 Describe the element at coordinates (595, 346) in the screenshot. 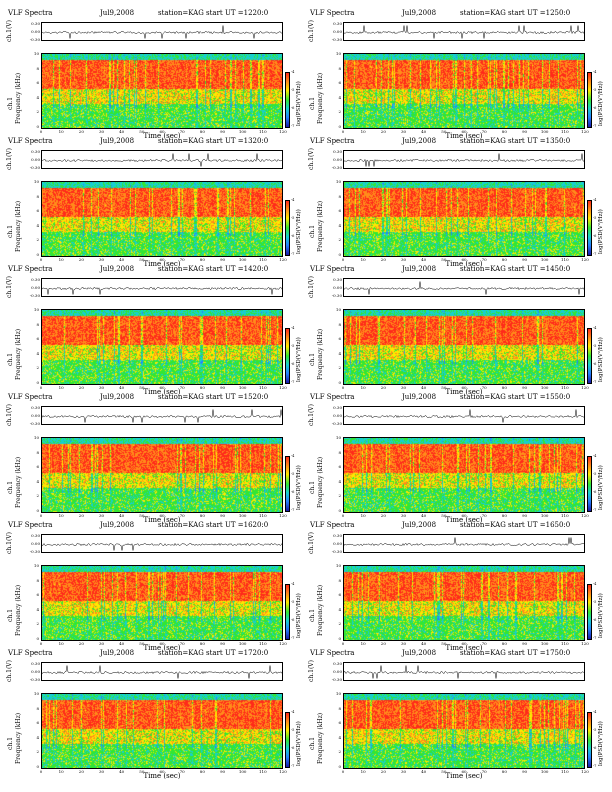

I see `colorbar-tick: -5` at that location.